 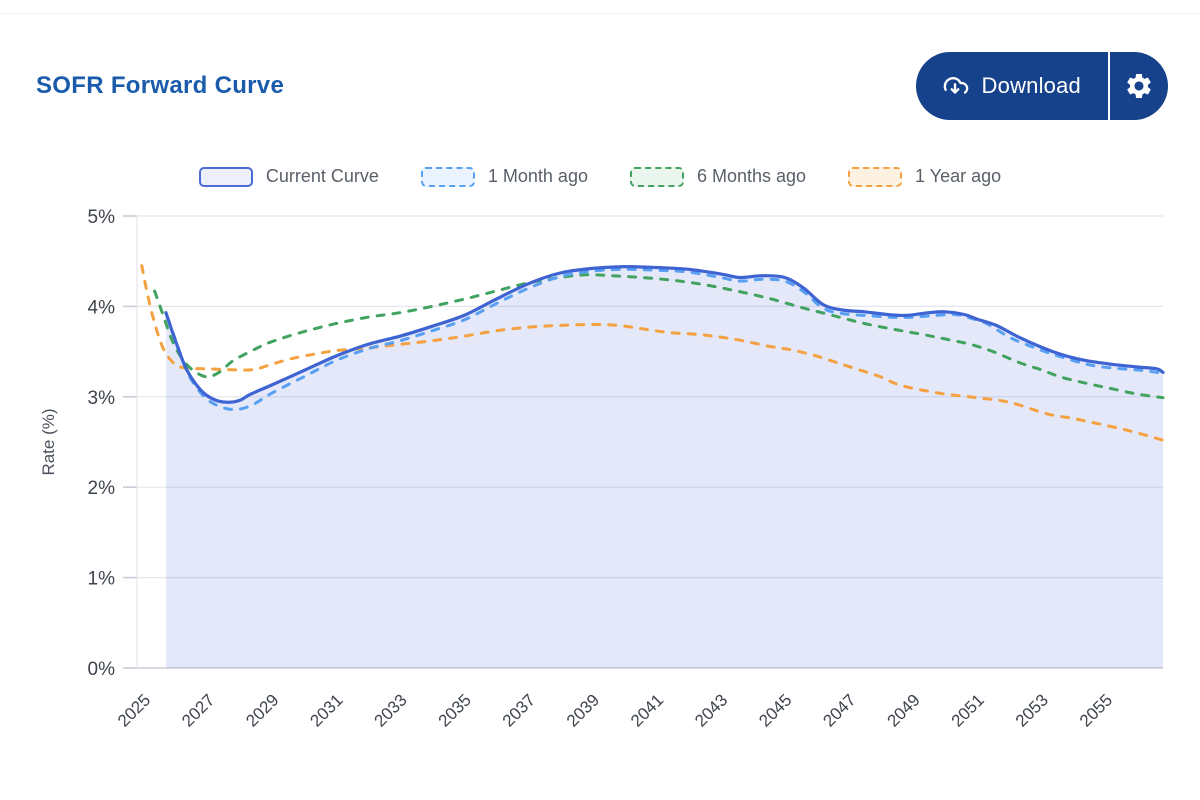 I want to click on svg-text: 1%, so click(x=102, y=579).